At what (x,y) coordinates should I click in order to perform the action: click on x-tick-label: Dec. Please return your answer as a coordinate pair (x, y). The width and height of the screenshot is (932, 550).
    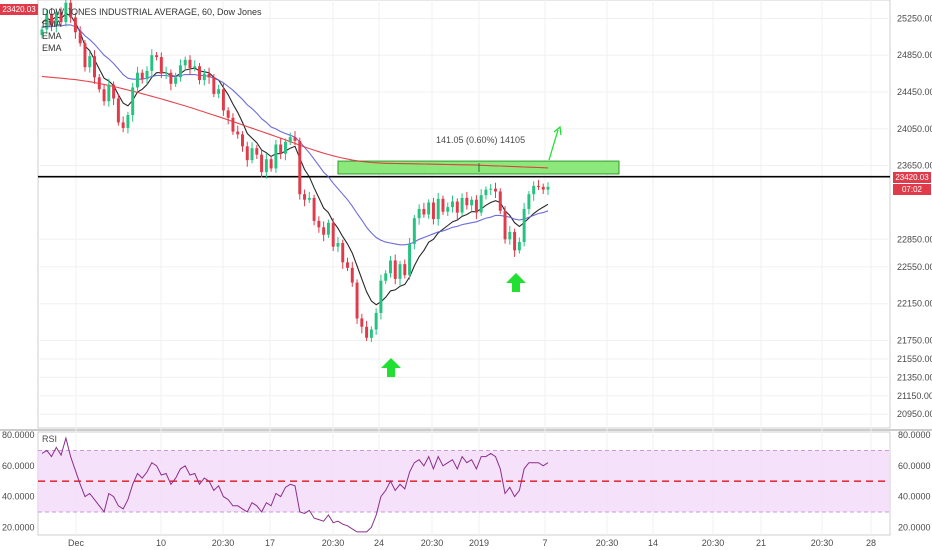
    Looking at the image, I should click on (76, 543).